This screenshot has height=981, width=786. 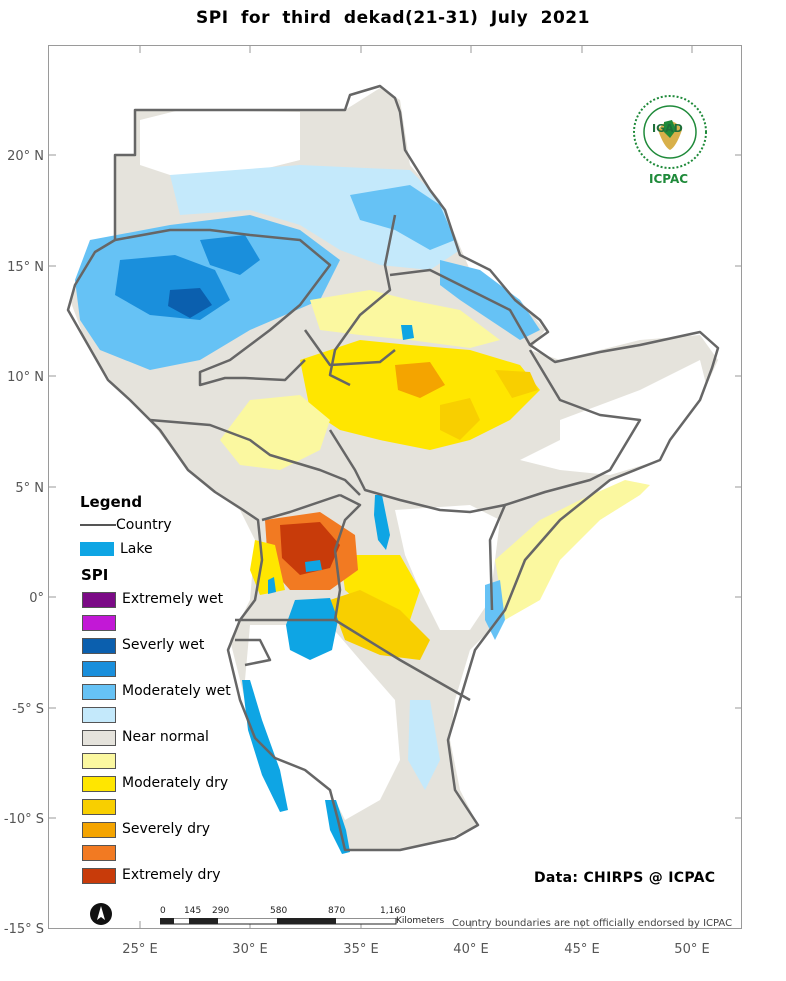 What do you see at coordinates (692, 949) in the screenshot?
I see `lon-label-50e: 50° E` at bounding box center [692, 949].